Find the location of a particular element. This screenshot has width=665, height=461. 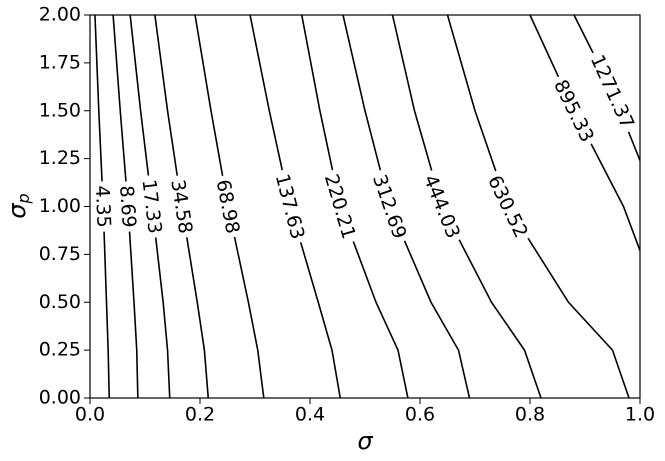

contour-label: 220.21 is located at coordinates (340, 207).